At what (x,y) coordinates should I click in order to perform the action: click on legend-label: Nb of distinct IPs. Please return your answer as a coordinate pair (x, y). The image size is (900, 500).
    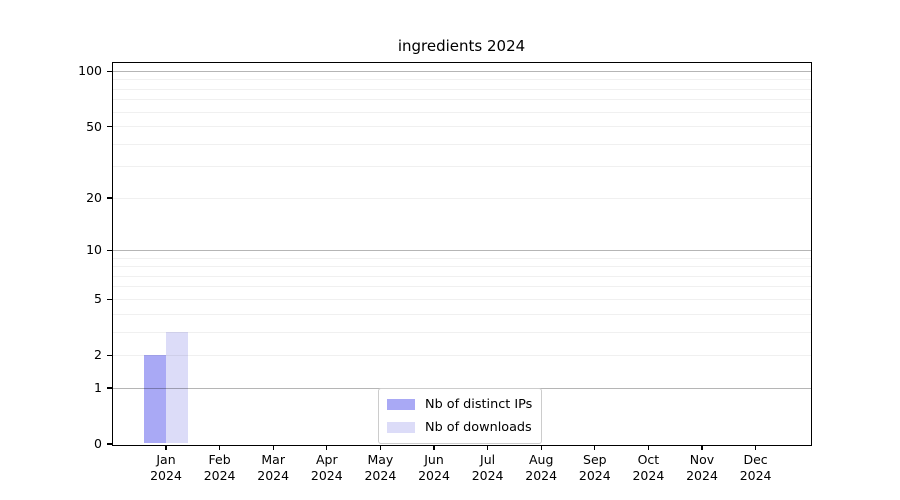
    Looking at the image, I should click on (479, 404).